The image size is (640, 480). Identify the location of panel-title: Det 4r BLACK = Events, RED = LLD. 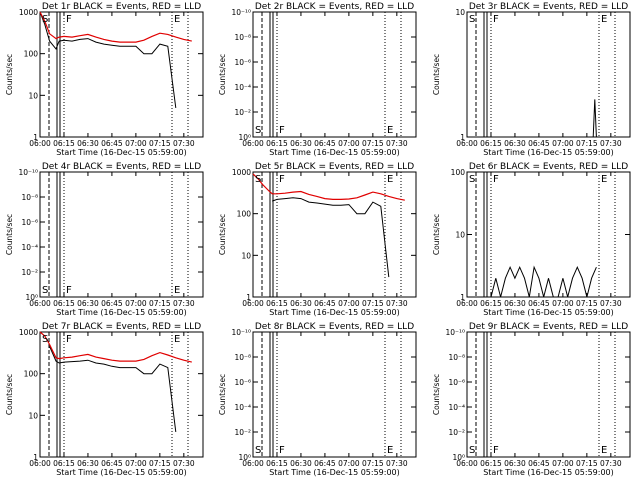
(121, 167).